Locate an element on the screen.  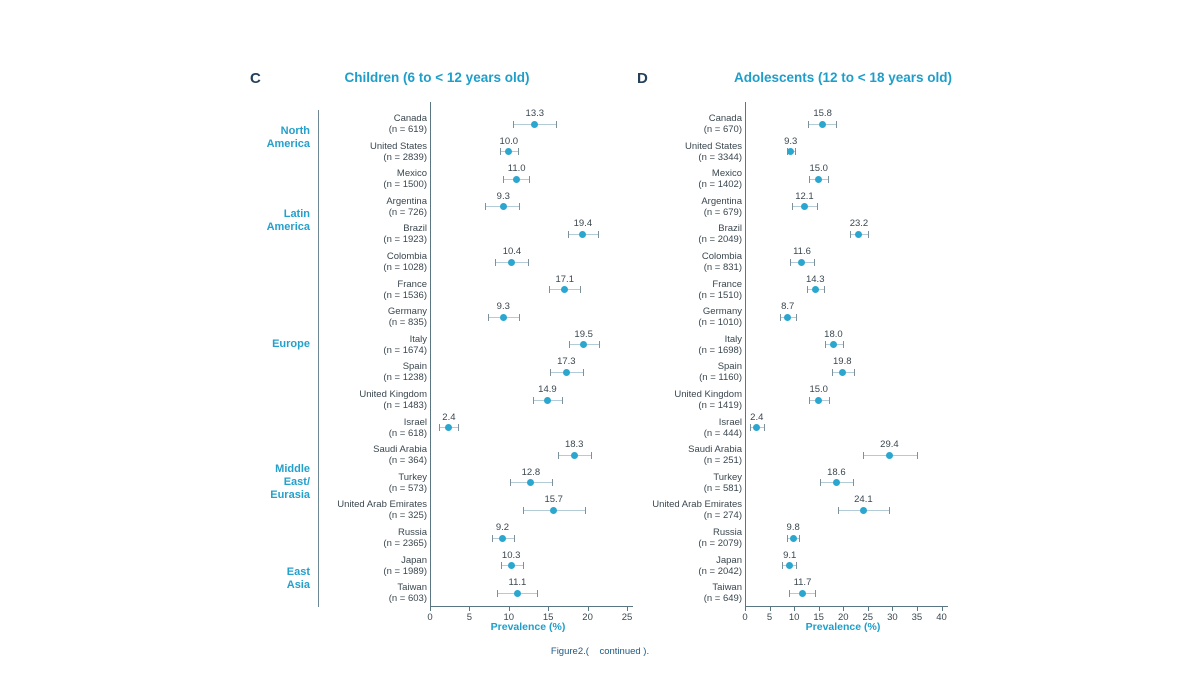
axis-tick-label: 5 is located at coordinates (769, 617).